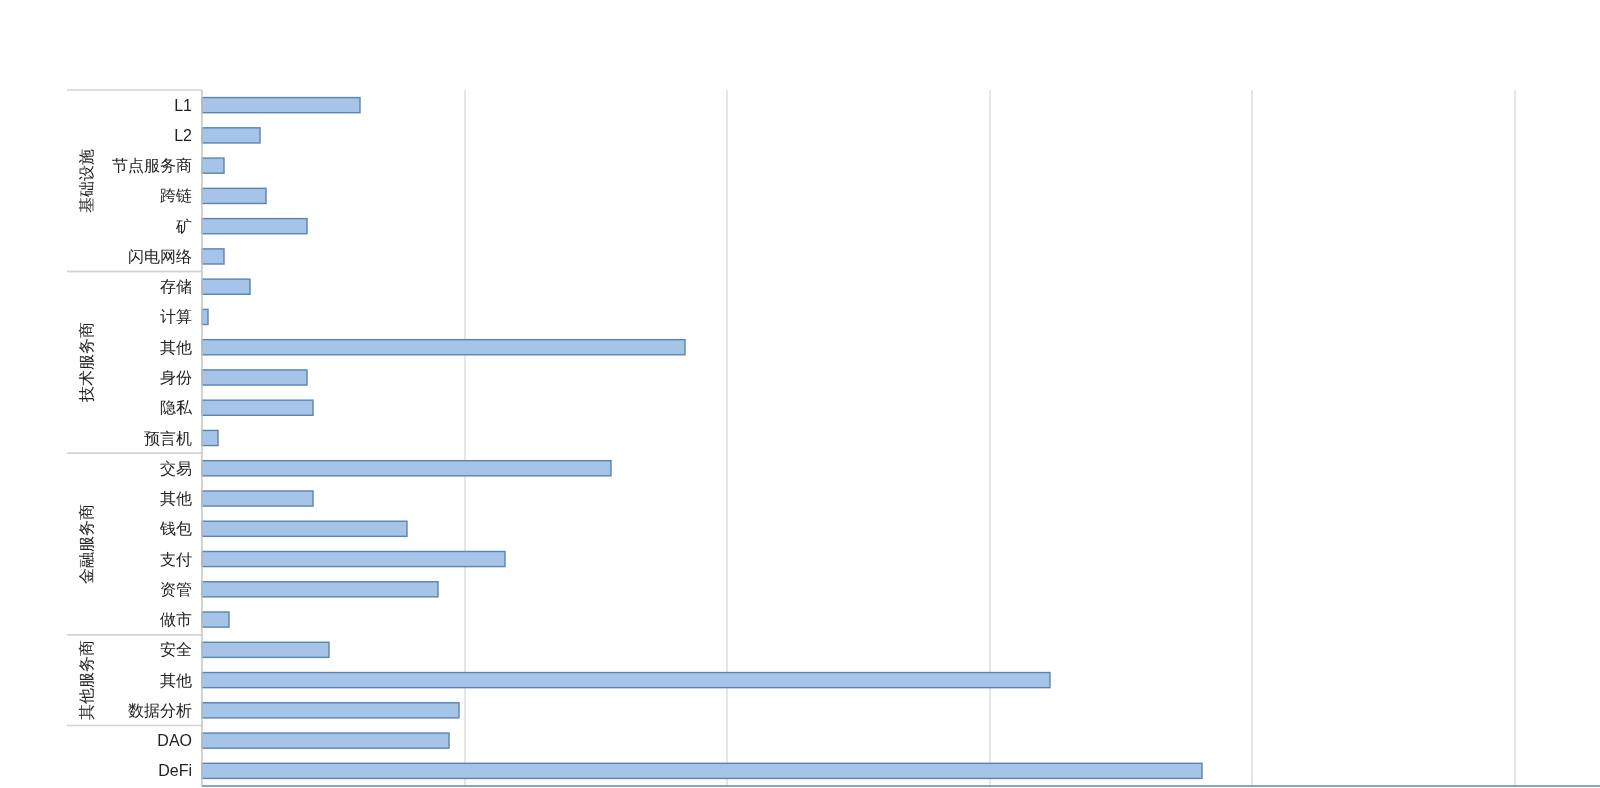 The image size is (1600, 788). I want to click on y-tick-label: 隐私, so click(176, 408).